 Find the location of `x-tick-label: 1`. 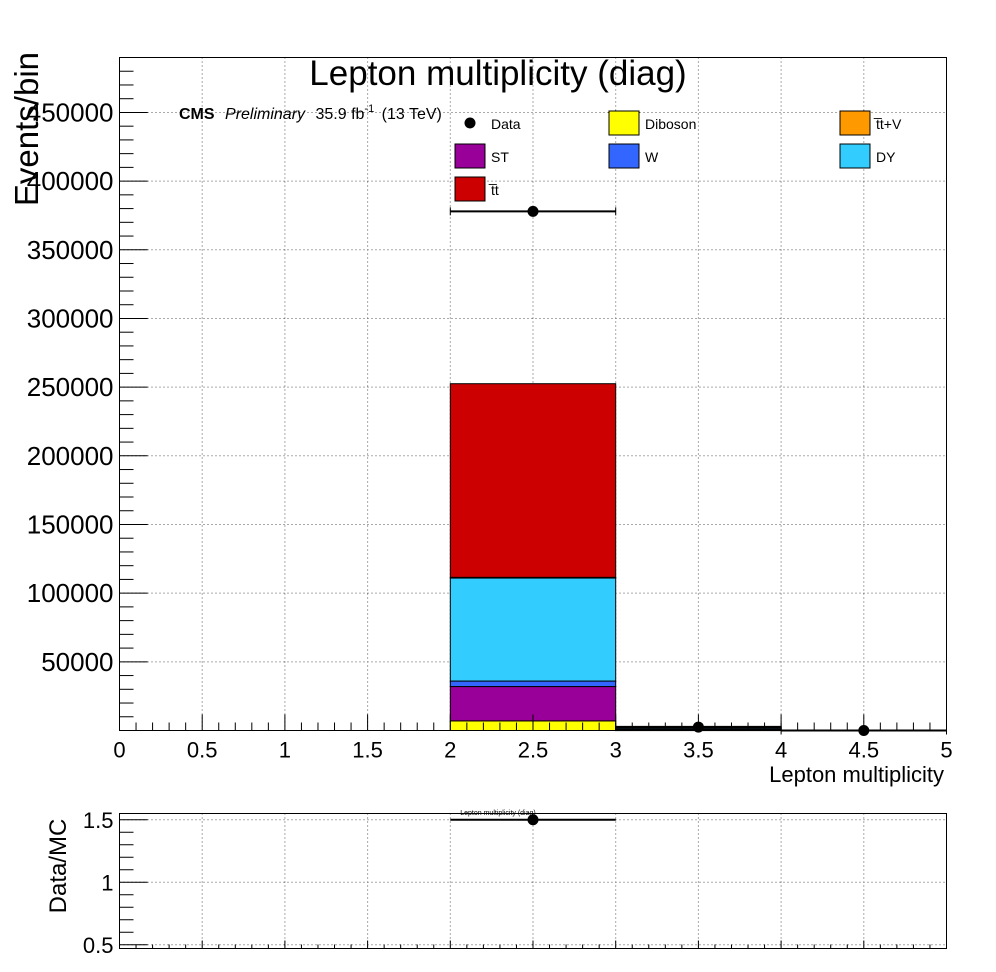

x-tick-label: 1 is located at coordinates (285, 750).